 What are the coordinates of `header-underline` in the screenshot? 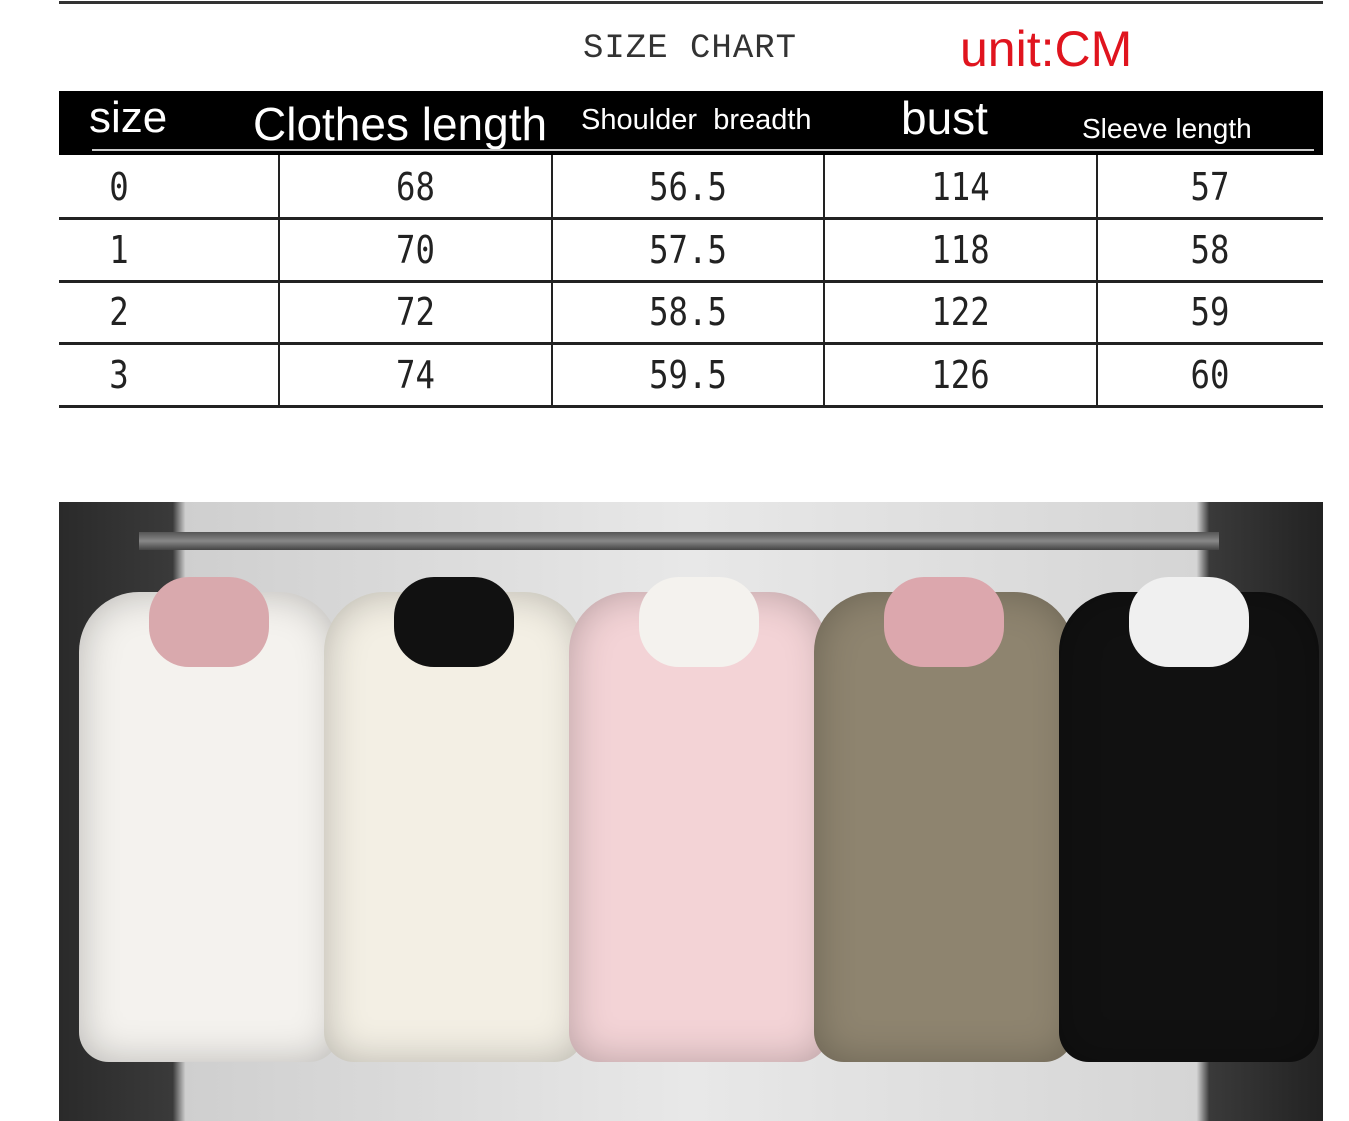 It's located at (703, 150).